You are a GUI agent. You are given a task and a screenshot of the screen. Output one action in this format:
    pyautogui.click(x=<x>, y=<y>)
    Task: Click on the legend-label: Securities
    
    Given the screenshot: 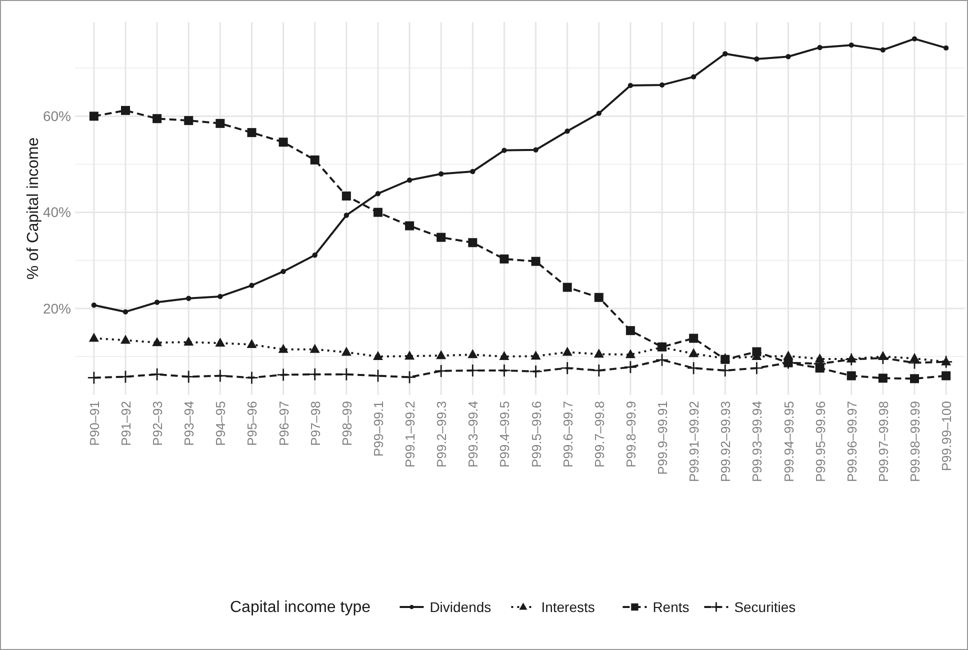 What is the action you would take?
    pyautogui.click(x=765, y=607)
    